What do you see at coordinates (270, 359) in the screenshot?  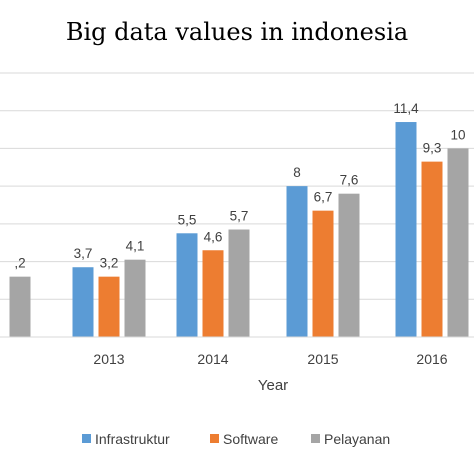 I see `x-tick-labels: 2013 2014 2015 2016` at bounding box center [270, 359].